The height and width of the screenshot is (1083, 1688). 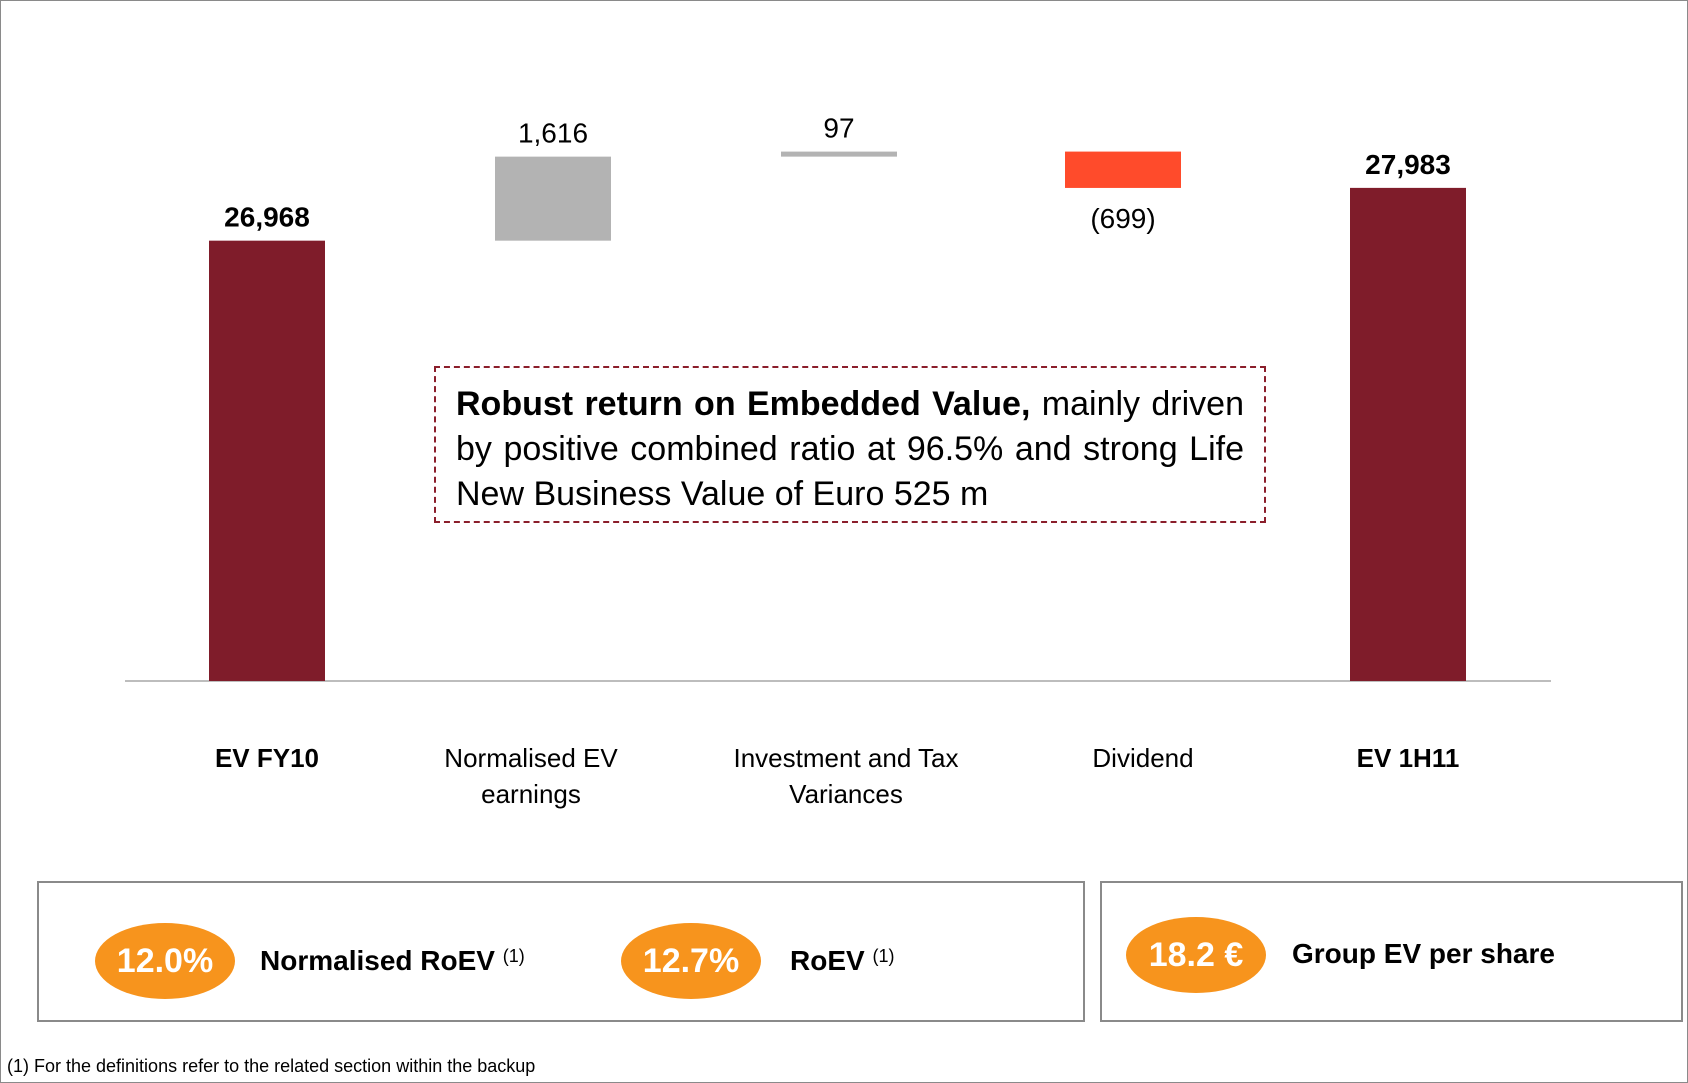 I want to click on category-label: EV FY10, so click(x=267, y=758).